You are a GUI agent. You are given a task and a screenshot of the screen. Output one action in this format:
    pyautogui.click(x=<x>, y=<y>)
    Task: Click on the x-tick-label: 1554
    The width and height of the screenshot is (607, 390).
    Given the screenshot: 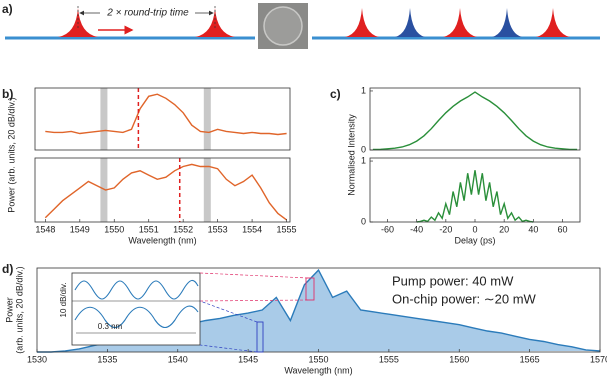 What is the action you would take?
    pyautogui.click(x=252, y=229)
    